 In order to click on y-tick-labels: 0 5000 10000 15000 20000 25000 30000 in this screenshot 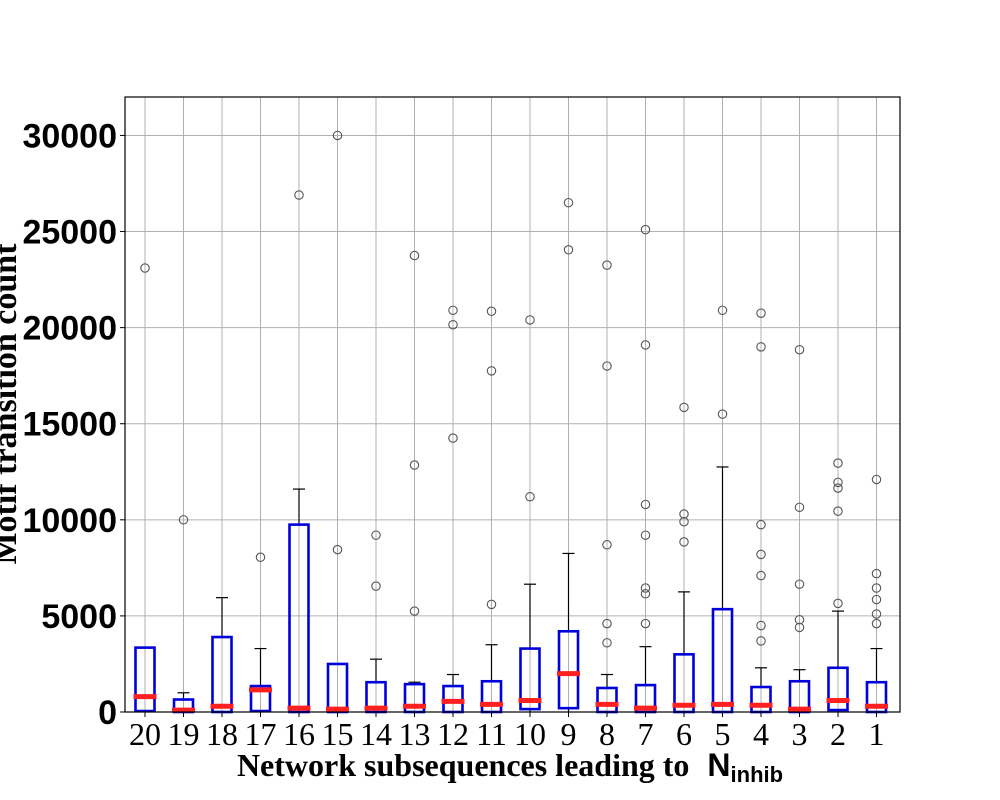, I will do `click(73, 424)`.